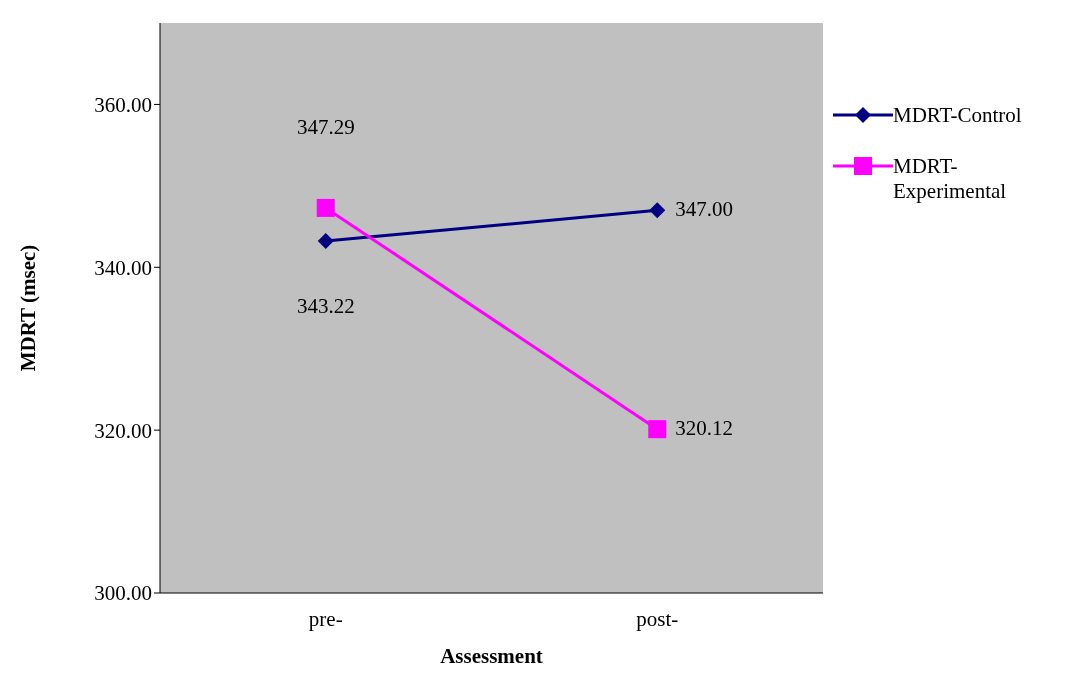  What do you see at coordinates (325, 126) in the screenshot?
I see `data-label: 347.29` at bounding box center [325, 126].